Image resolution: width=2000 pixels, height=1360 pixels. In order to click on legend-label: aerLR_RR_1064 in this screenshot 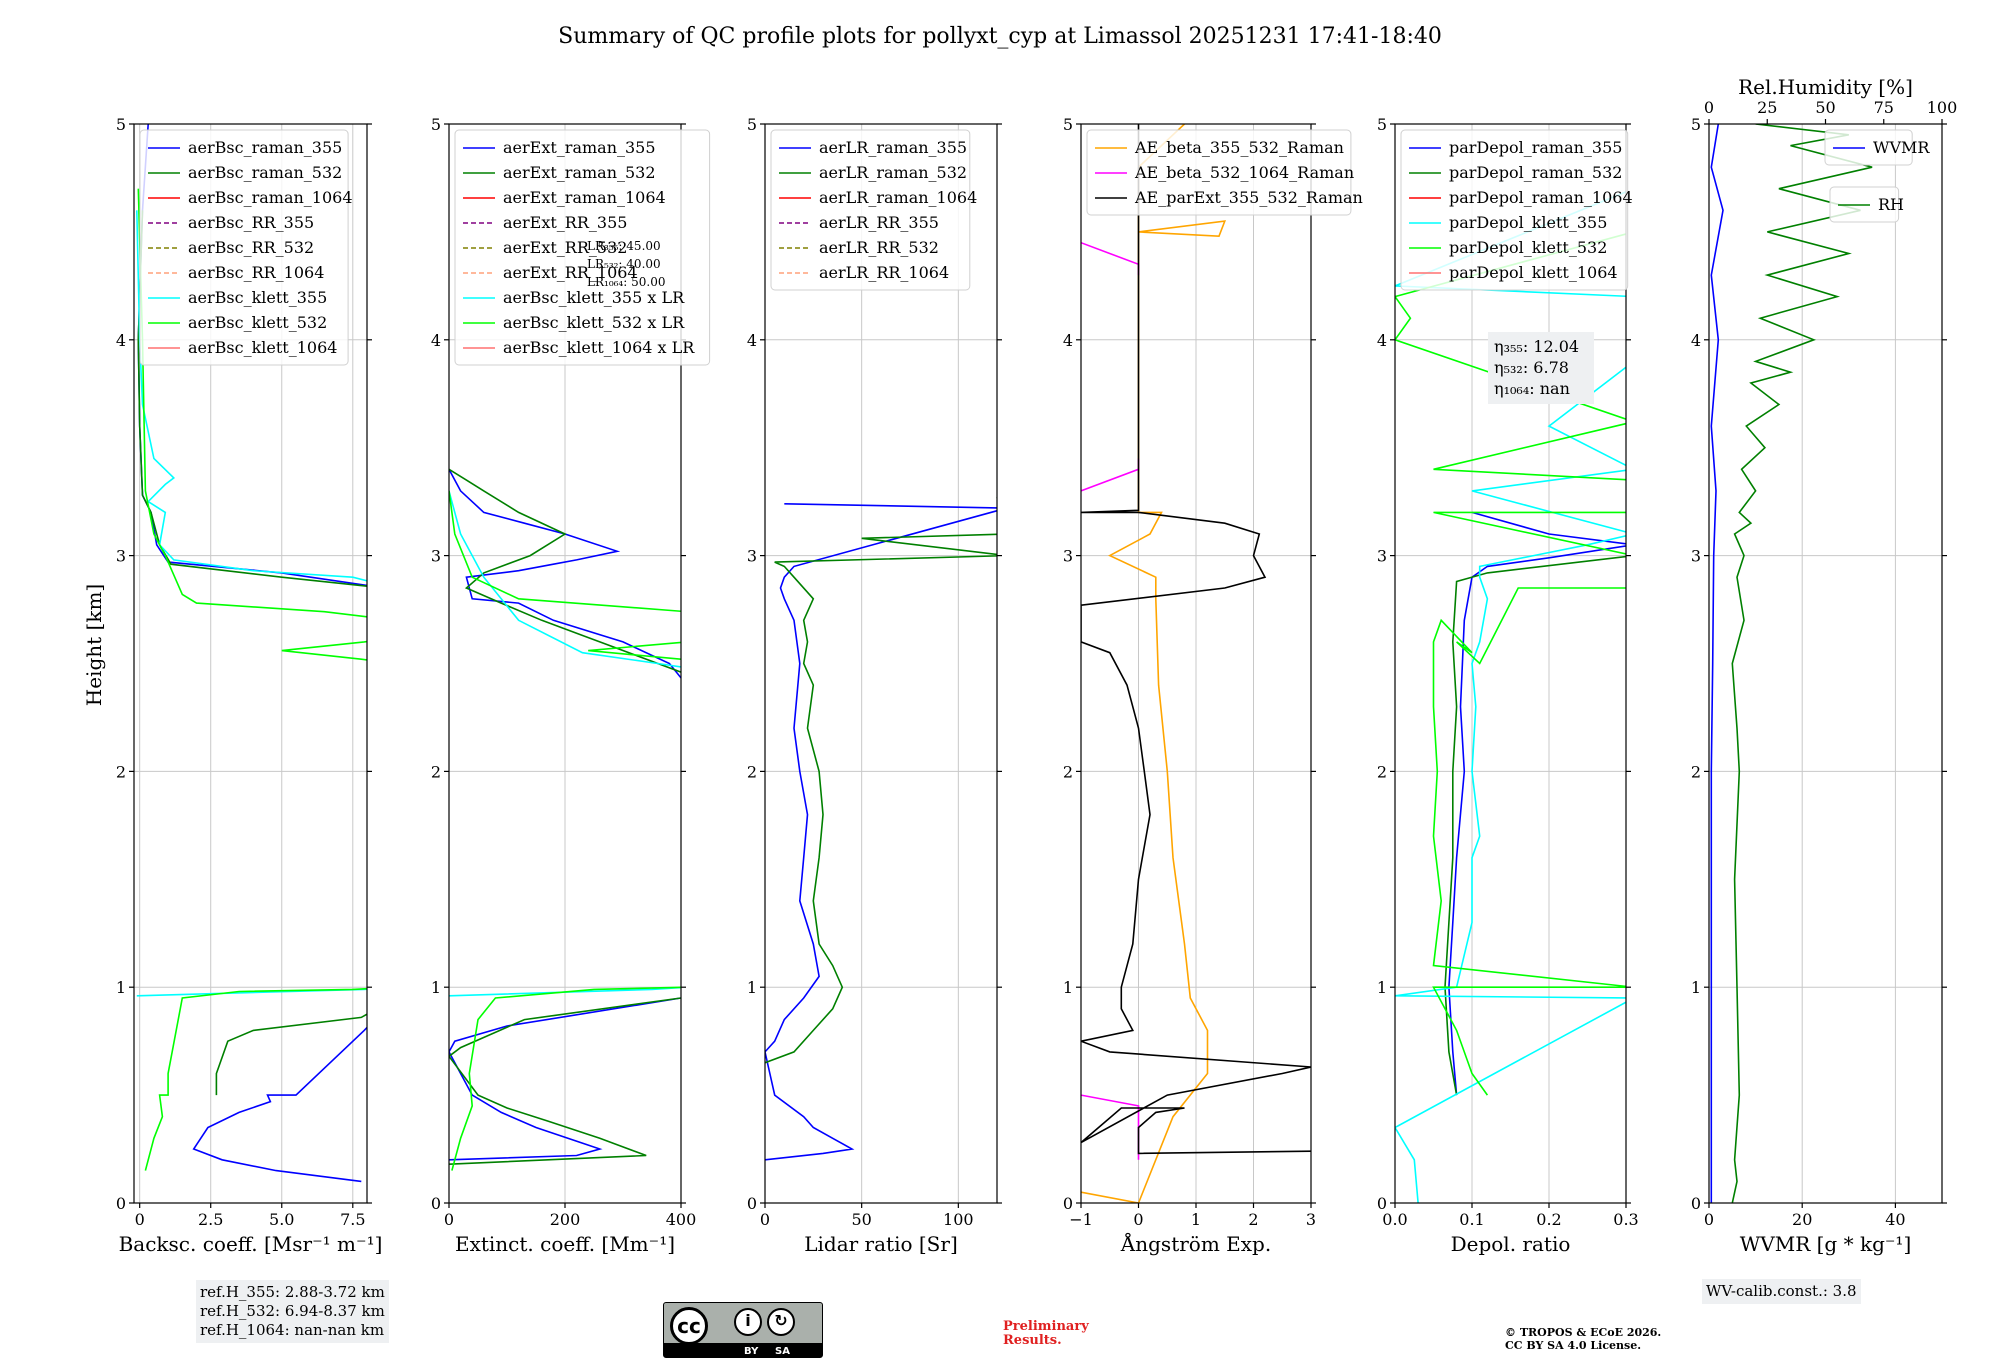, I will do `click(884, 272)`.